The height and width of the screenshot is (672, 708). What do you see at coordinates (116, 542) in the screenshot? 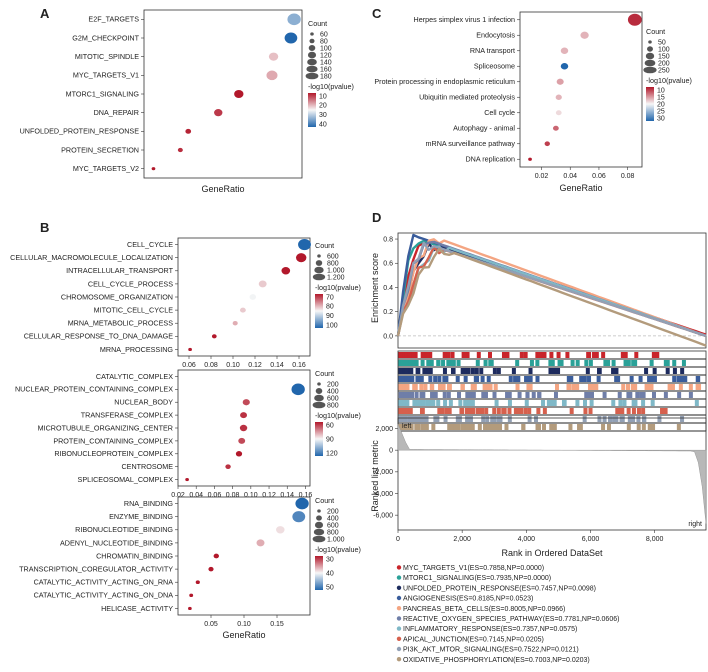
I see `category-label: ADENYL_NUCLEOTIDE_BINDING` at bounding box center [116, 542].